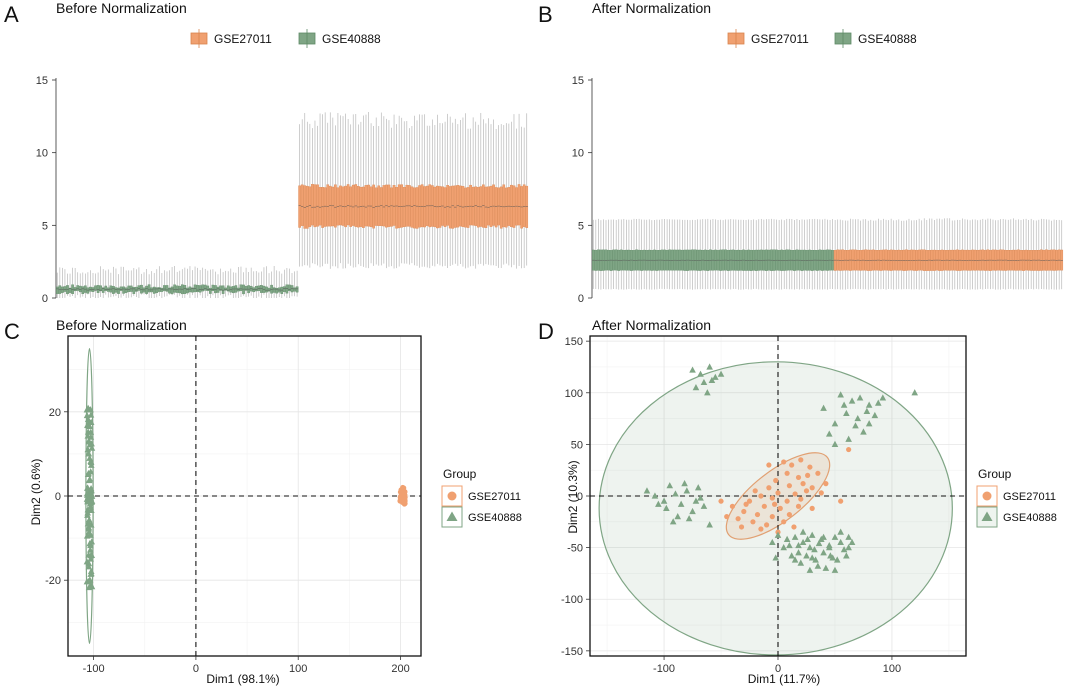 This screenshot has height=689, width=1065. What do you see at coordinates (12, 331) in the screenshot?
I see `panel-label-c: C` at bounding box center [12, 331].